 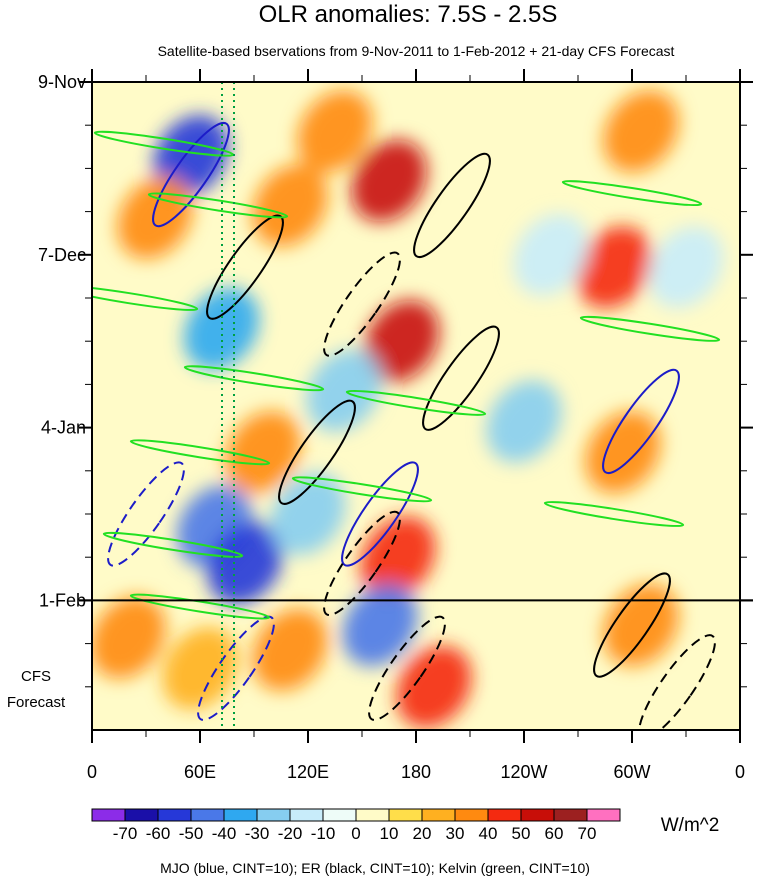 What do you see at coordinates (408, 14) in the screenshot?
I see `chart-title: OLR anomalies: 7.5S - 2.5S` at bounding box center [408, 14].